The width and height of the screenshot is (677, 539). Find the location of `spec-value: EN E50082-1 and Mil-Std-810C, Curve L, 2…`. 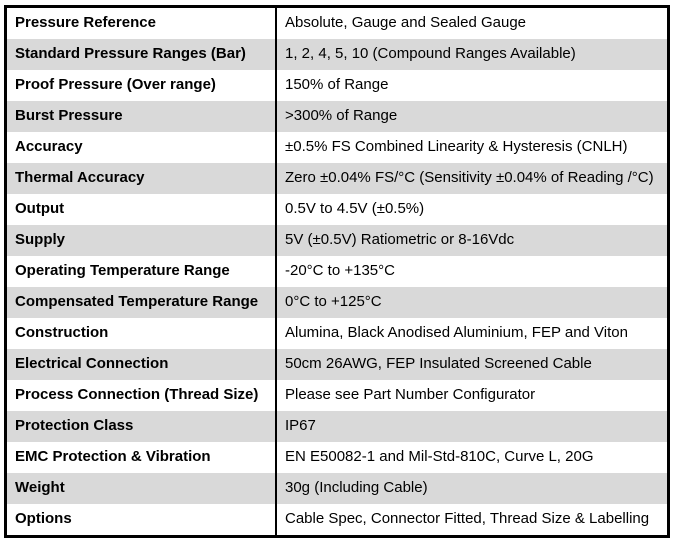

spec-value: EN E50082-1 and Mil-Std-810C, Curve L, 2… is located at coordinates (472, 457).